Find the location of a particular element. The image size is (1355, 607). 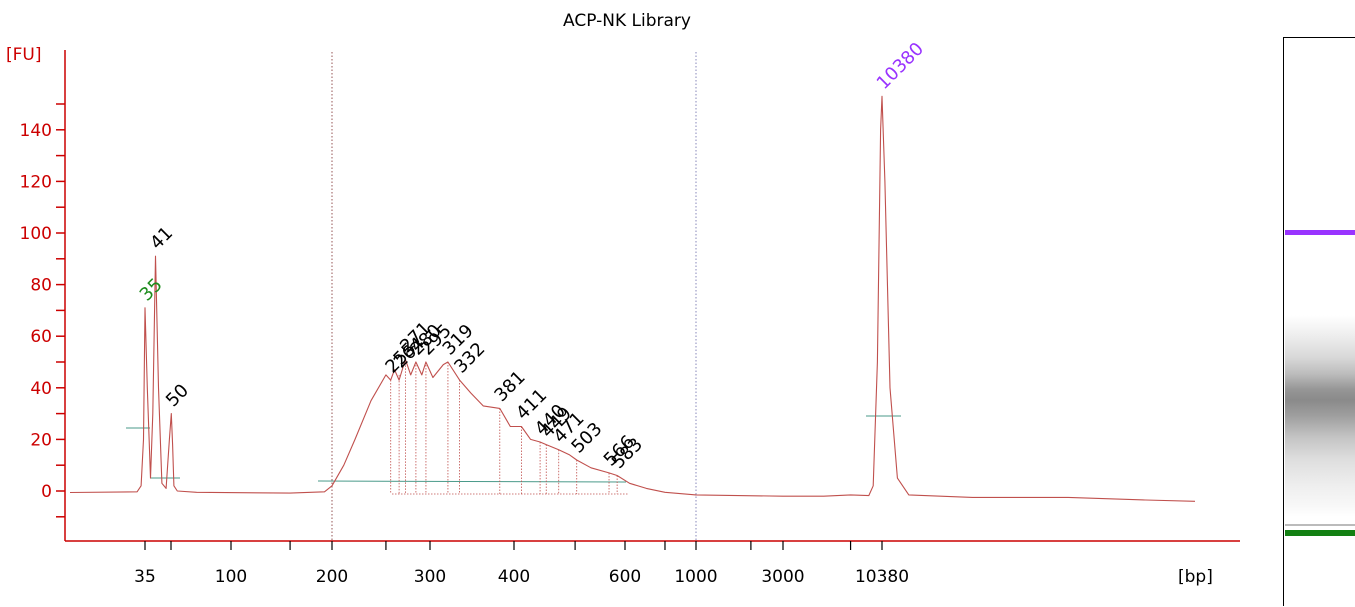

gel-lower-marker-band is located at coordinates (1320, 533).